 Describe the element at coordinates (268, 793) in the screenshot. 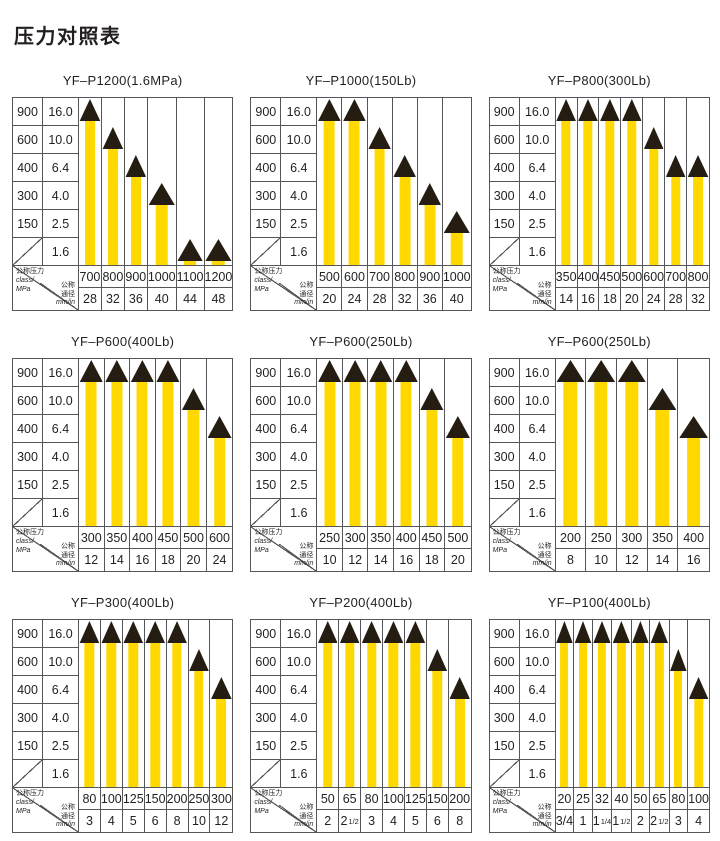

I see `corner-pressure-line: 公称压力` at that location.